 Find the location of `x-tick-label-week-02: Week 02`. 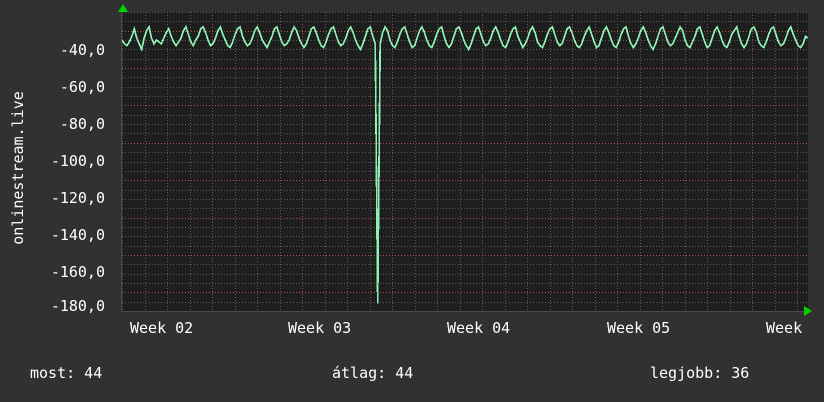

x-tick-label-week-02: Week 02 is located at coordinates (162, 328).